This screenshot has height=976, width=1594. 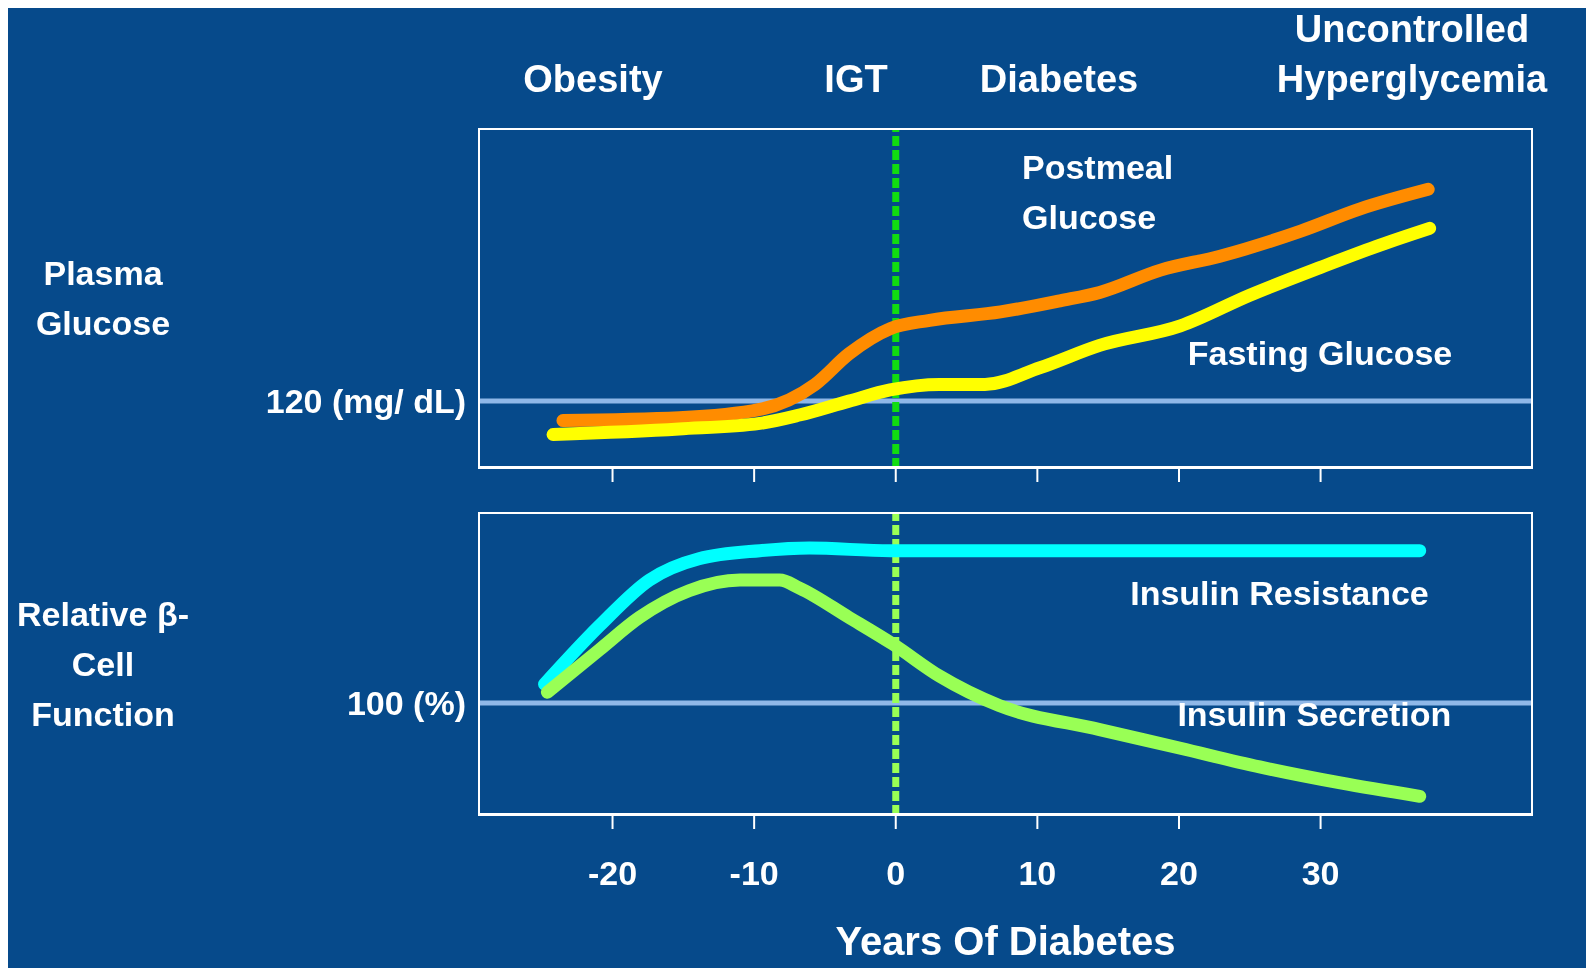 What do you see at coordinates (1098, 191) in the screenshot?
I see `series-label: Postmeal Glucose` at bounding box center [1098, 191].